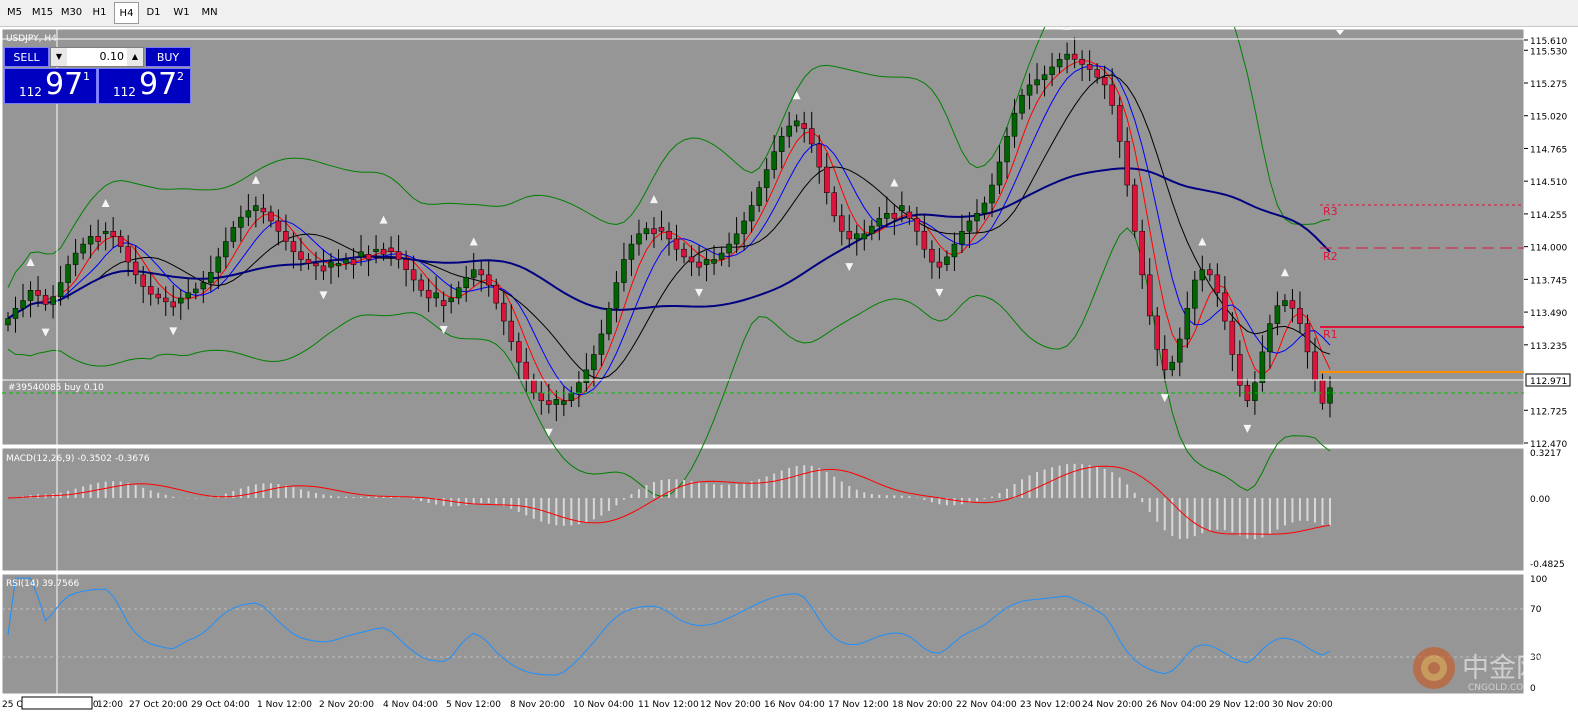 This screenshot has width=1578, height=722. I want to click on price-axis-label: 114.255, so click(1548, 216).